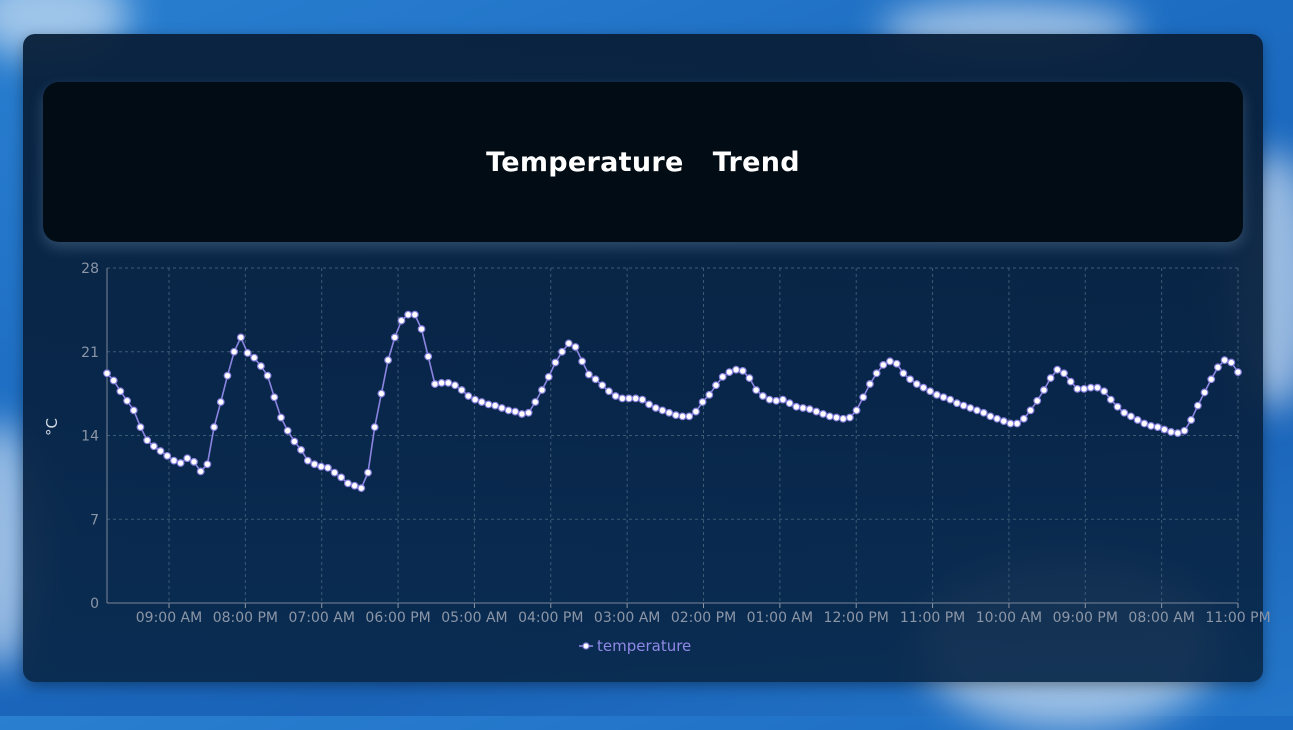 The image size is (1293, 730). Describe the element at coordinates (703, 618) in the screenshot. I see `x-tick-label: 02:00 PM` at that location.